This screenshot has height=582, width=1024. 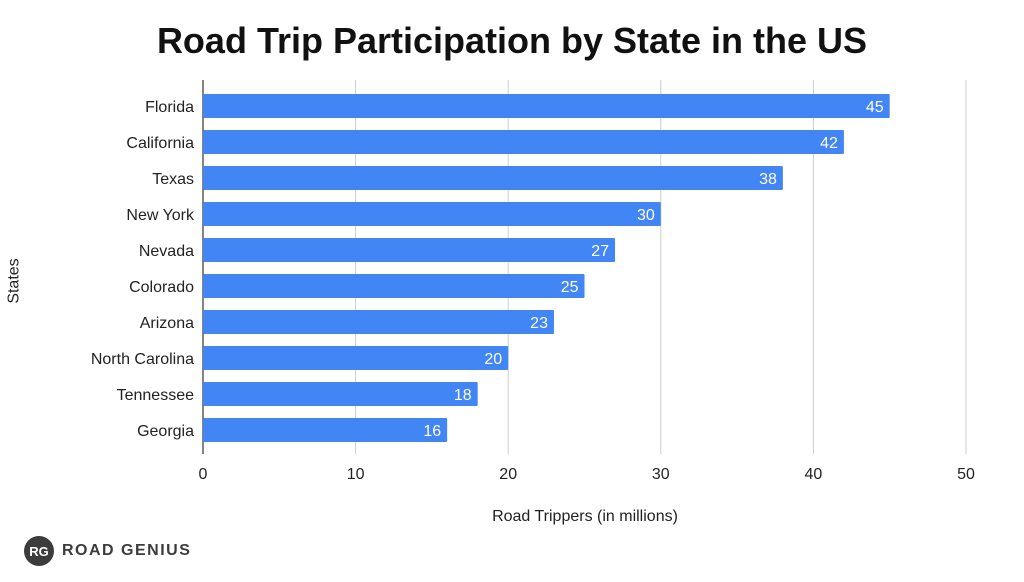 I want to click on category-label: Arizona, so click(x=167, y=323).